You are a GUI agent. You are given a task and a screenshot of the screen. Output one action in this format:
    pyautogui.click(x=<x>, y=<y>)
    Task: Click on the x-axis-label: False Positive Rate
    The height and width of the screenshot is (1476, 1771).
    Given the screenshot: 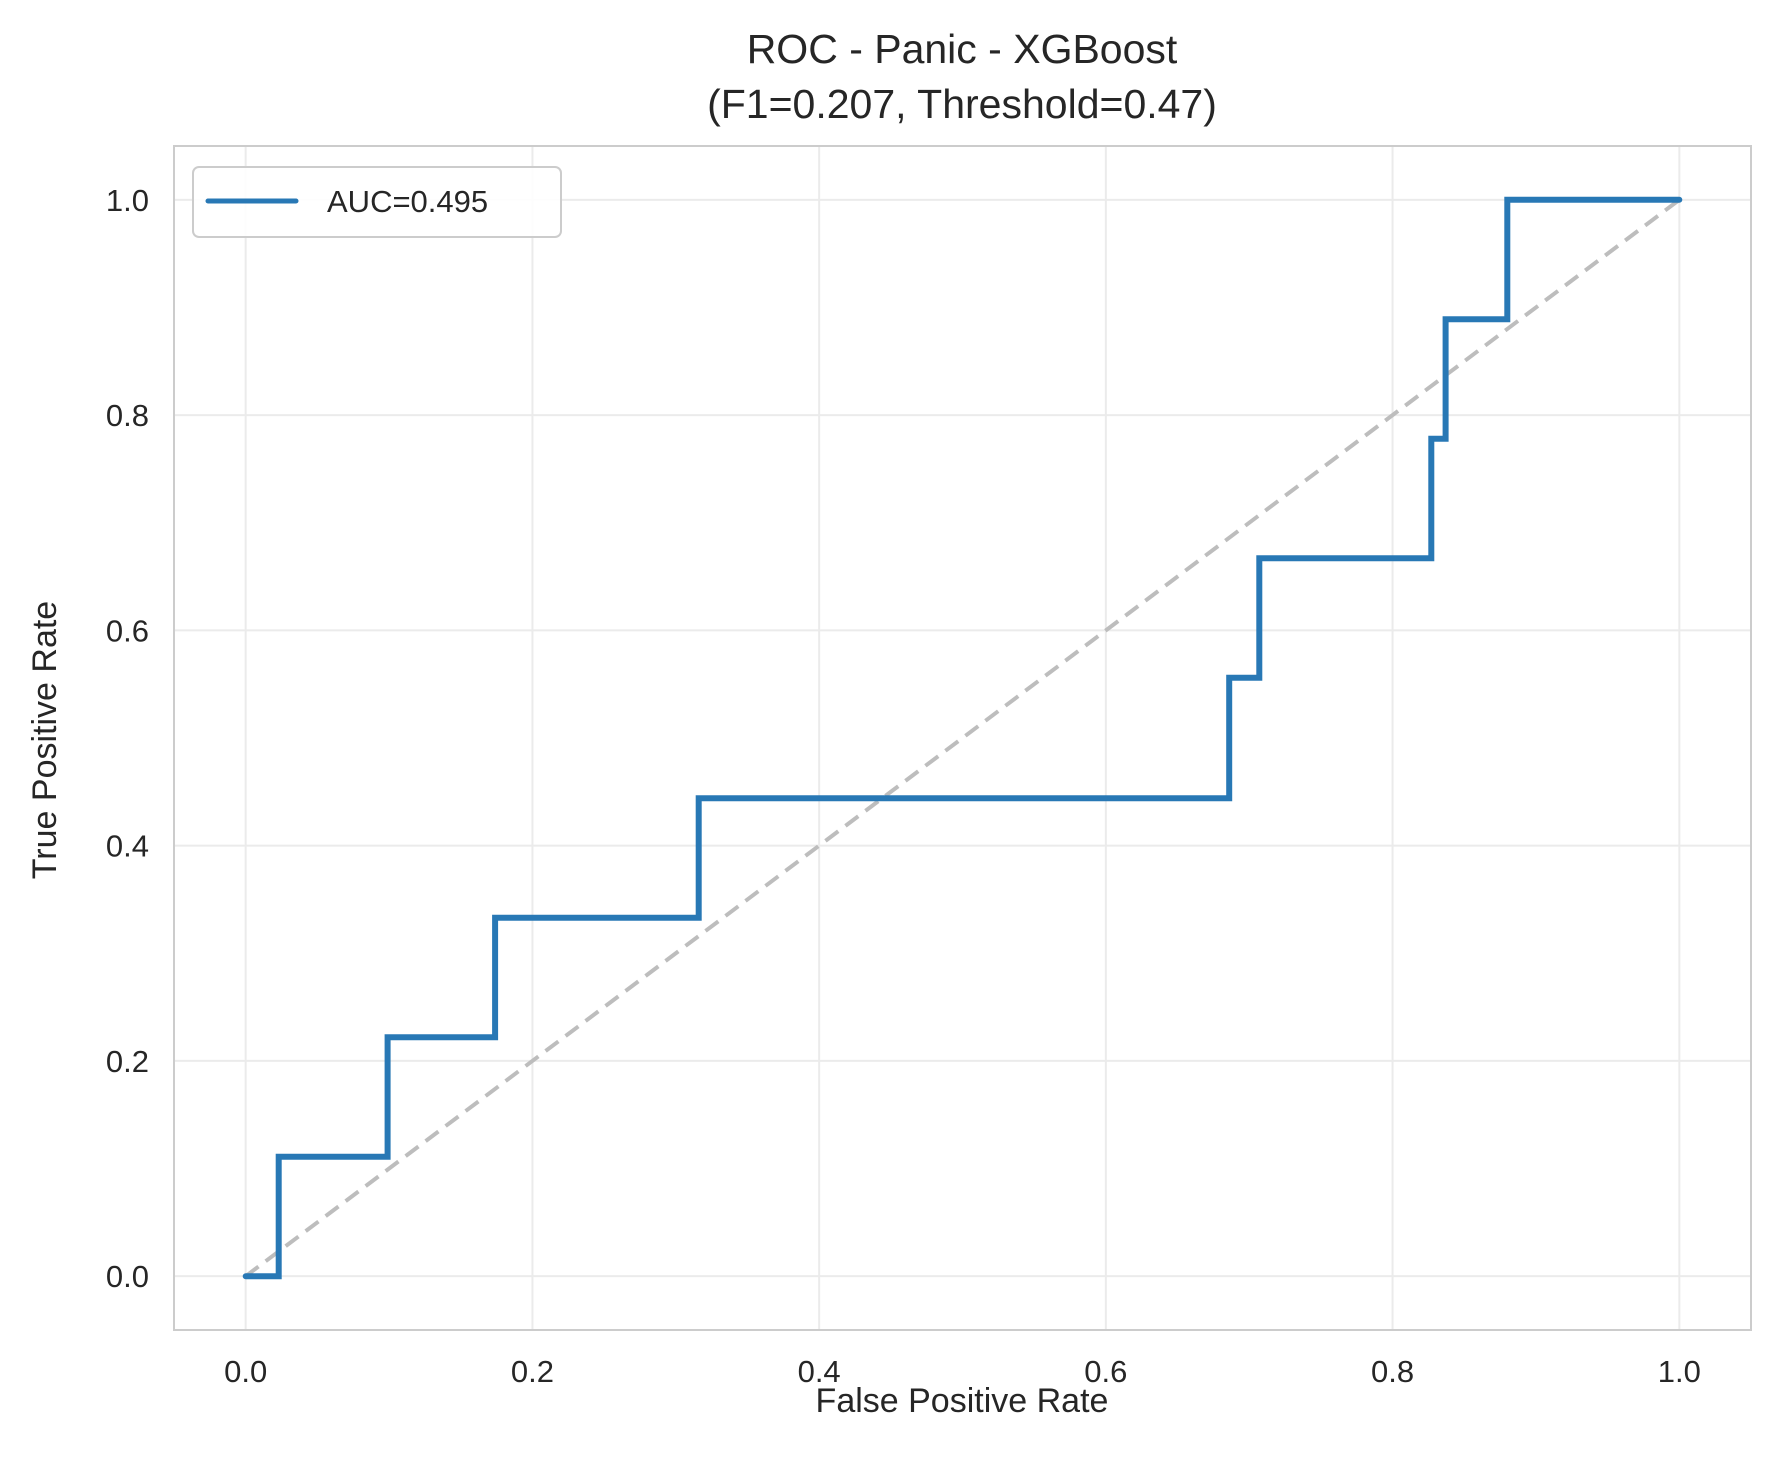 What is the action you would take?
    pyautogui.click(x=962, y=1401)
    